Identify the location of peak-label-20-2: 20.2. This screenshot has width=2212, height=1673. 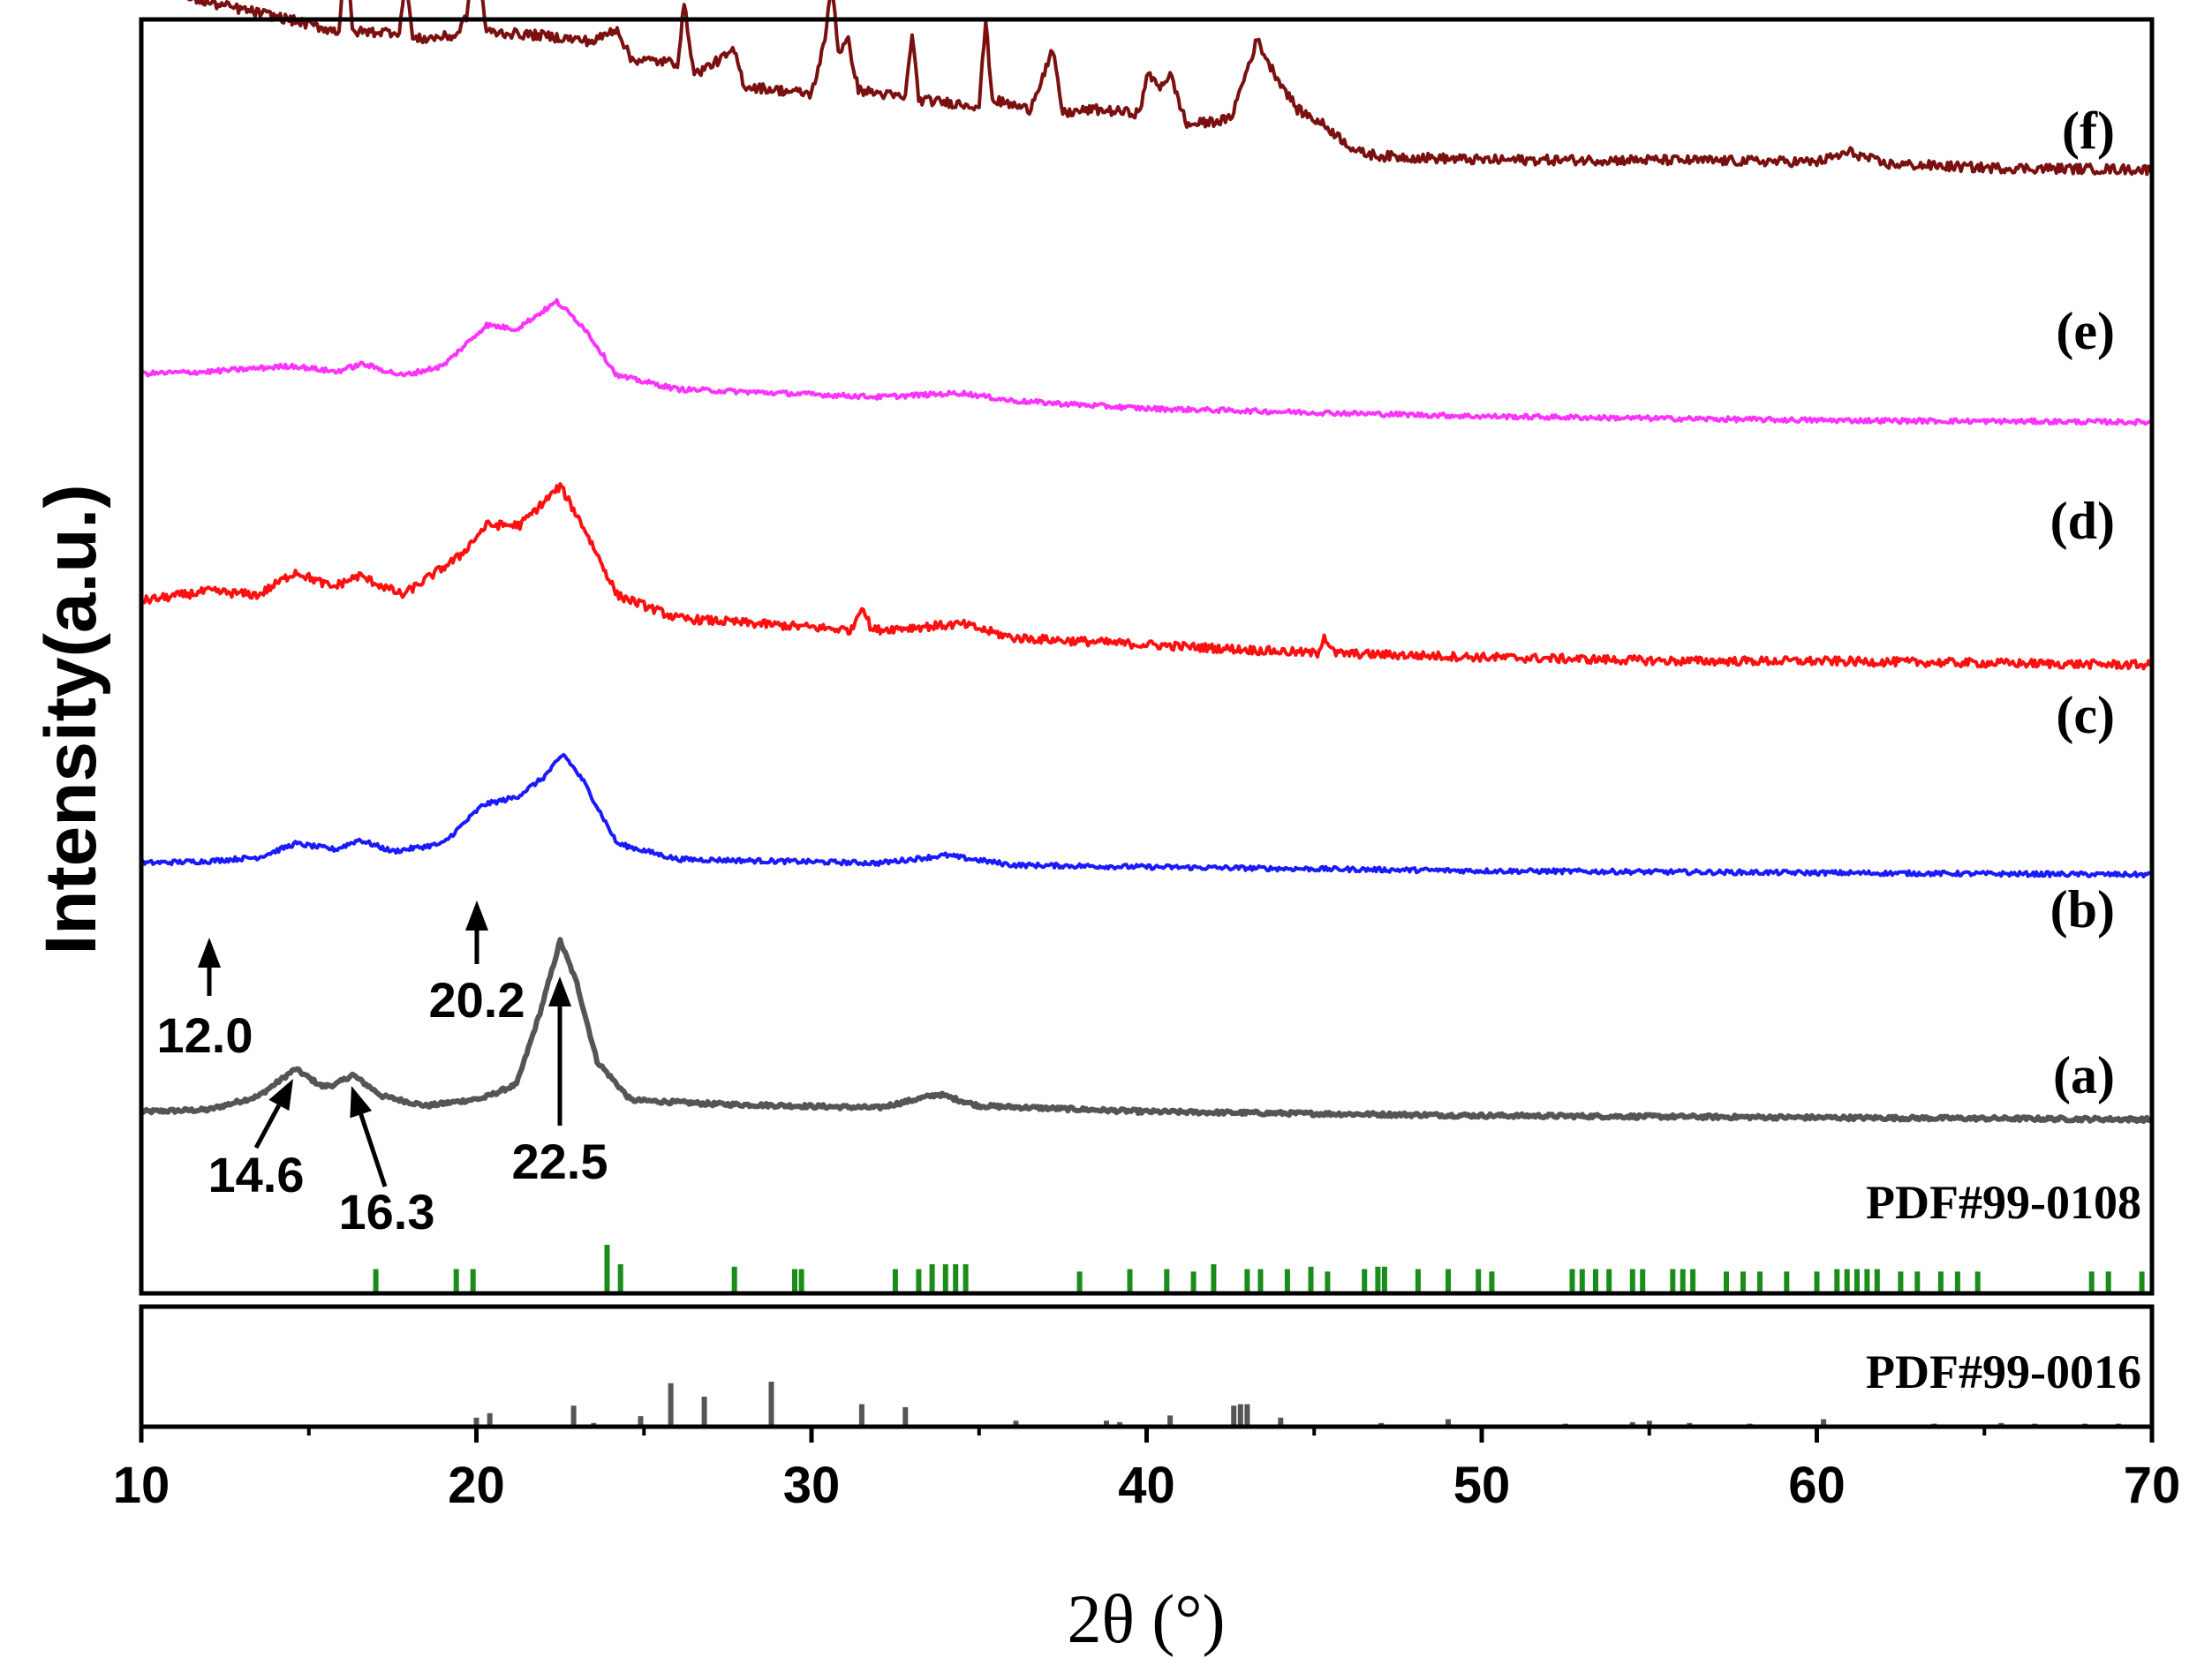
(477, 1000).